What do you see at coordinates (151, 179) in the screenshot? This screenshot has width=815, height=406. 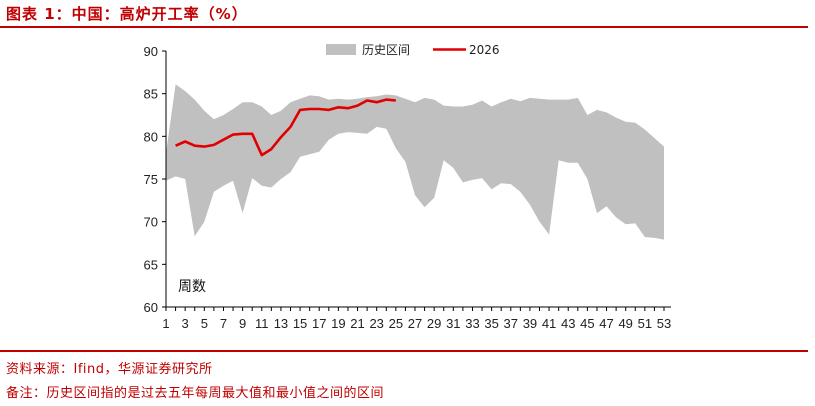 I see `y-tick-label: 75` at bounding box center [151, 179].